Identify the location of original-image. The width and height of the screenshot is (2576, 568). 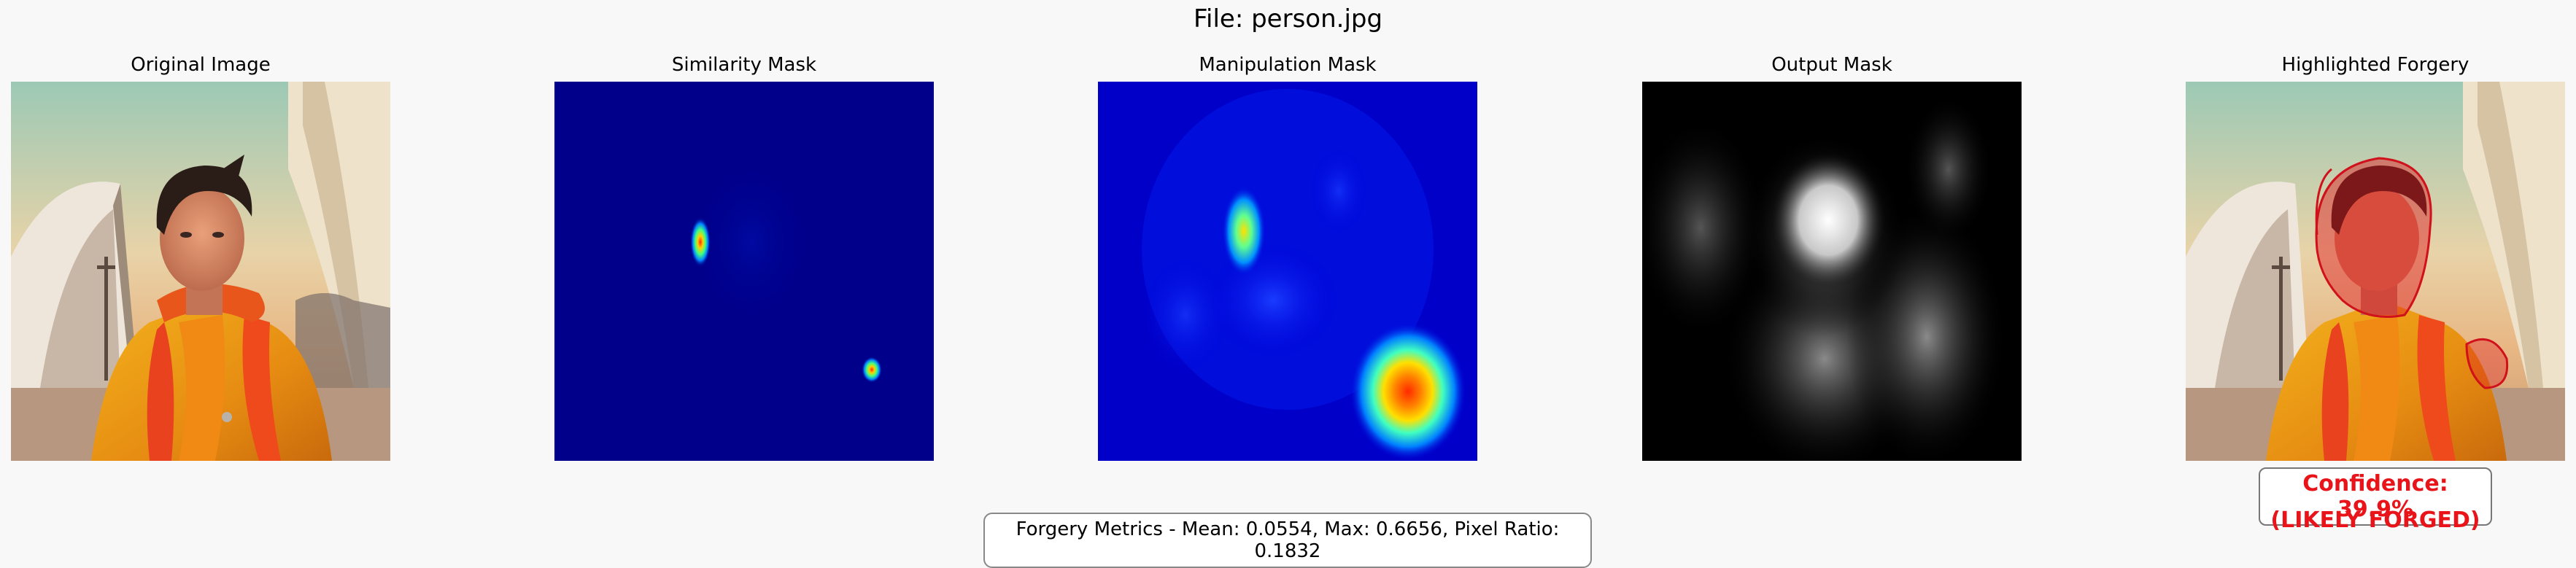
(200, 271).